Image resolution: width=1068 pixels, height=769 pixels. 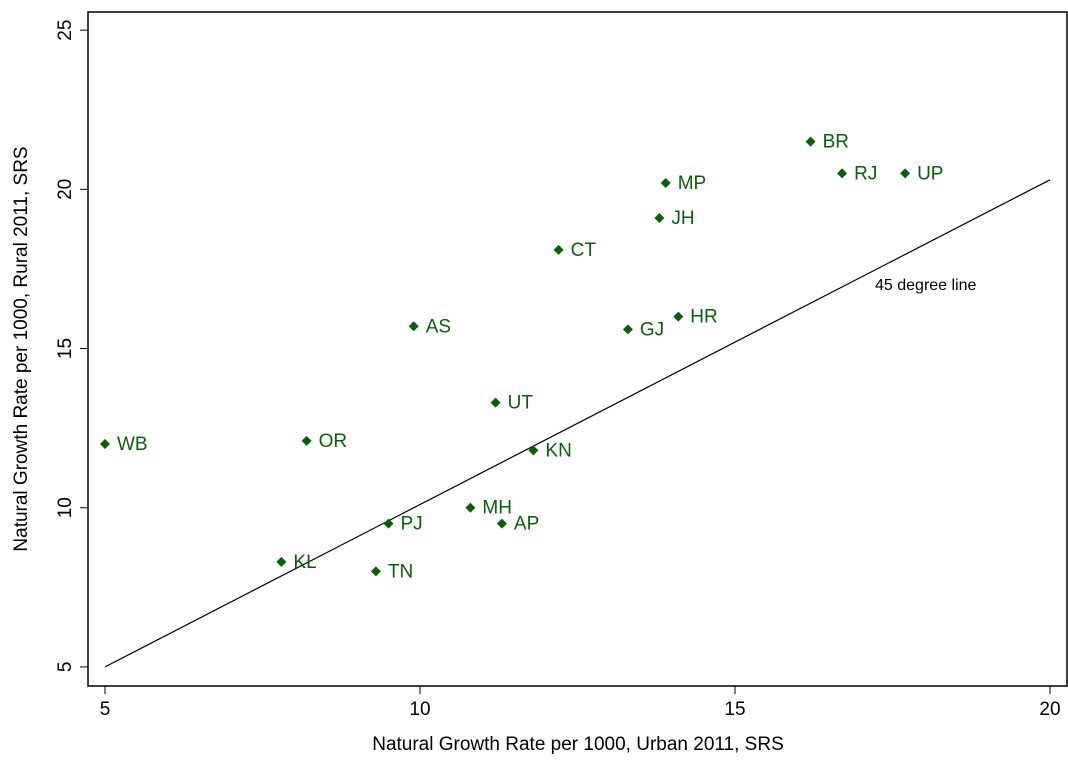 I want to click on point-label: MH, so click(x=497, y=508).